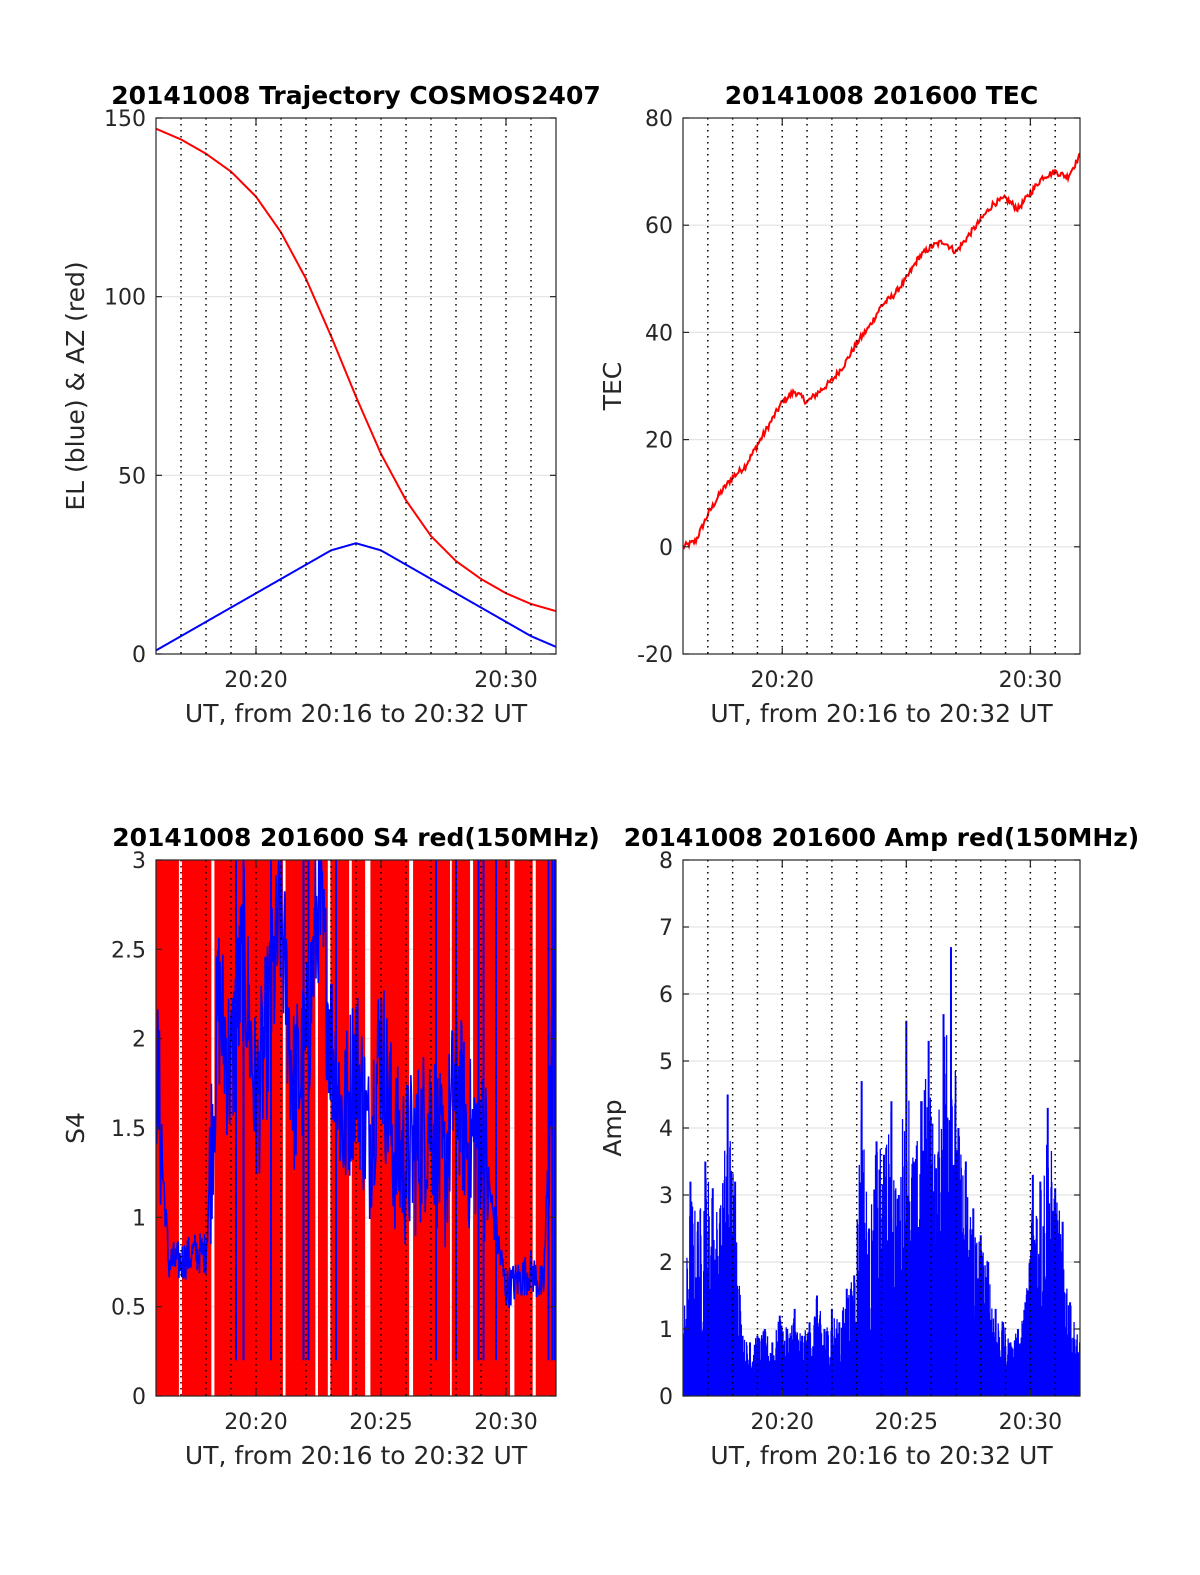 The image size is (1200, 1575). Describe the element at coordinates (356, 95) in the screenshot. I see `chart-trajectory-title: 20141008 Trajectory COSMOS2407` at that location.